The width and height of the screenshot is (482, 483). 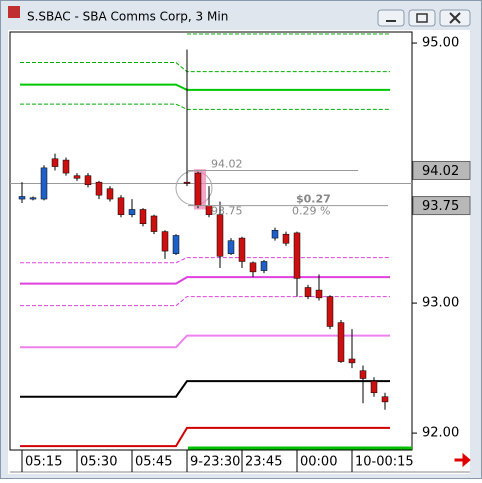 What do you see at coordinates (14, 12) in the screenshot?
I see `app-icon` at bounding box center [14, 12].